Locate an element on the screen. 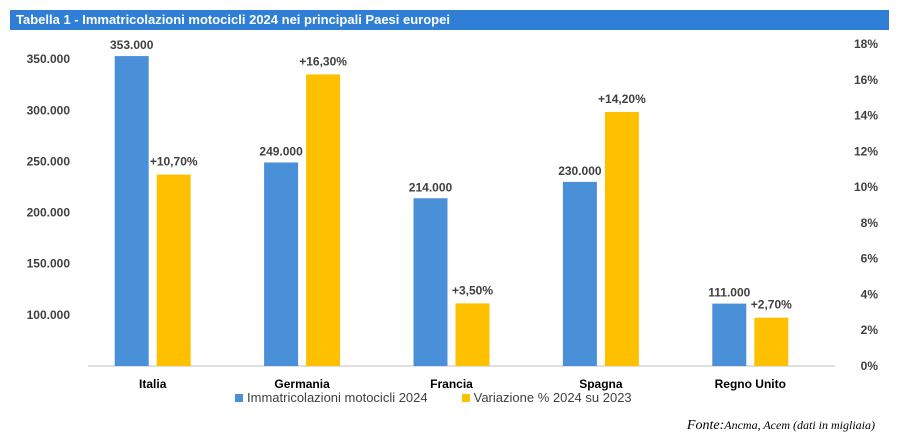 The width and height of the screenshot is (905, 448). data-label-series-1: 353.000 is located at coordinates (132, 45).